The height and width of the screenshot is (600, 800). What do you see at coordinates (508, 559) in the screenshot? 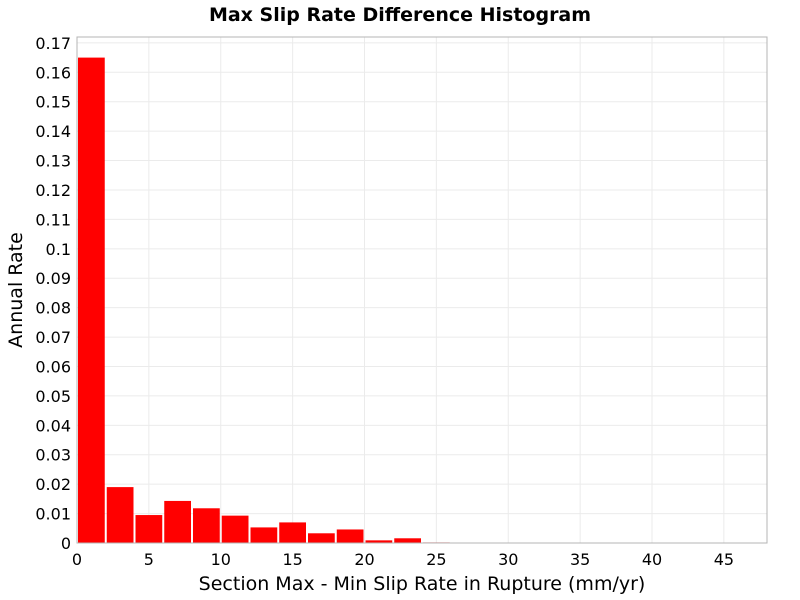
I see `x-tick-label: 30` at bounding box center [508, 559].